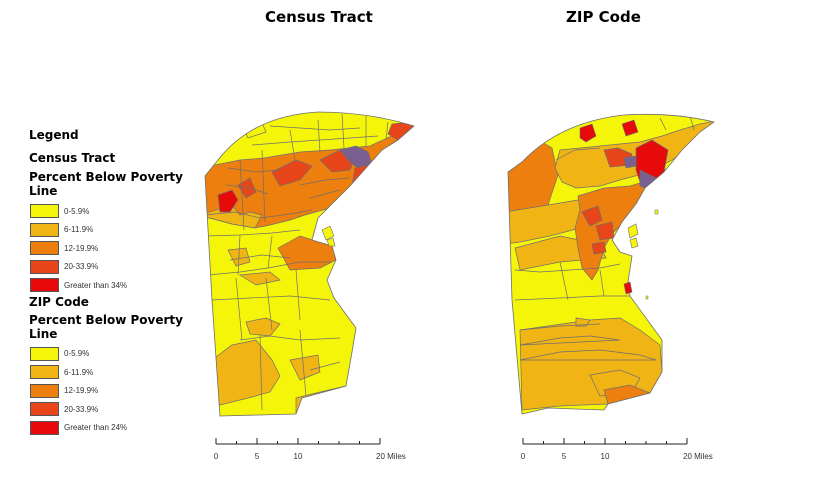 The height and width of the screenshot is (482, 822). Describe the element at coordinates (106, 184) in the screenshot. I see `legend-tract-subtitle: Percent Below Poverty Line` at that location.